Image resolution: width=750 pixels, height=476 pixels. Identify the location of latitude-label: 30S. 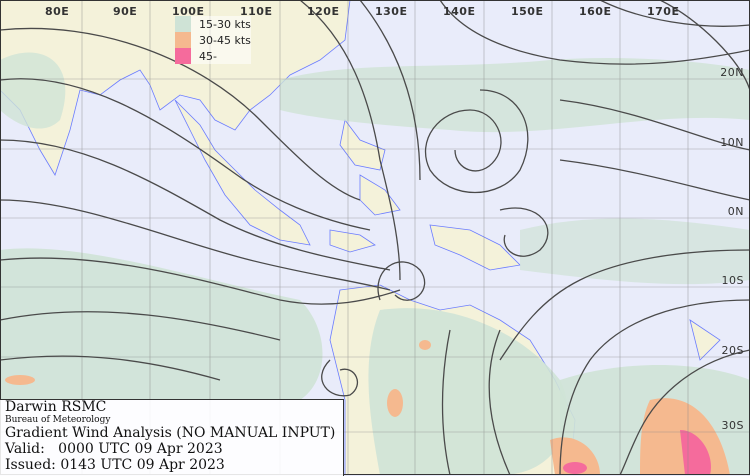
(732, 425).